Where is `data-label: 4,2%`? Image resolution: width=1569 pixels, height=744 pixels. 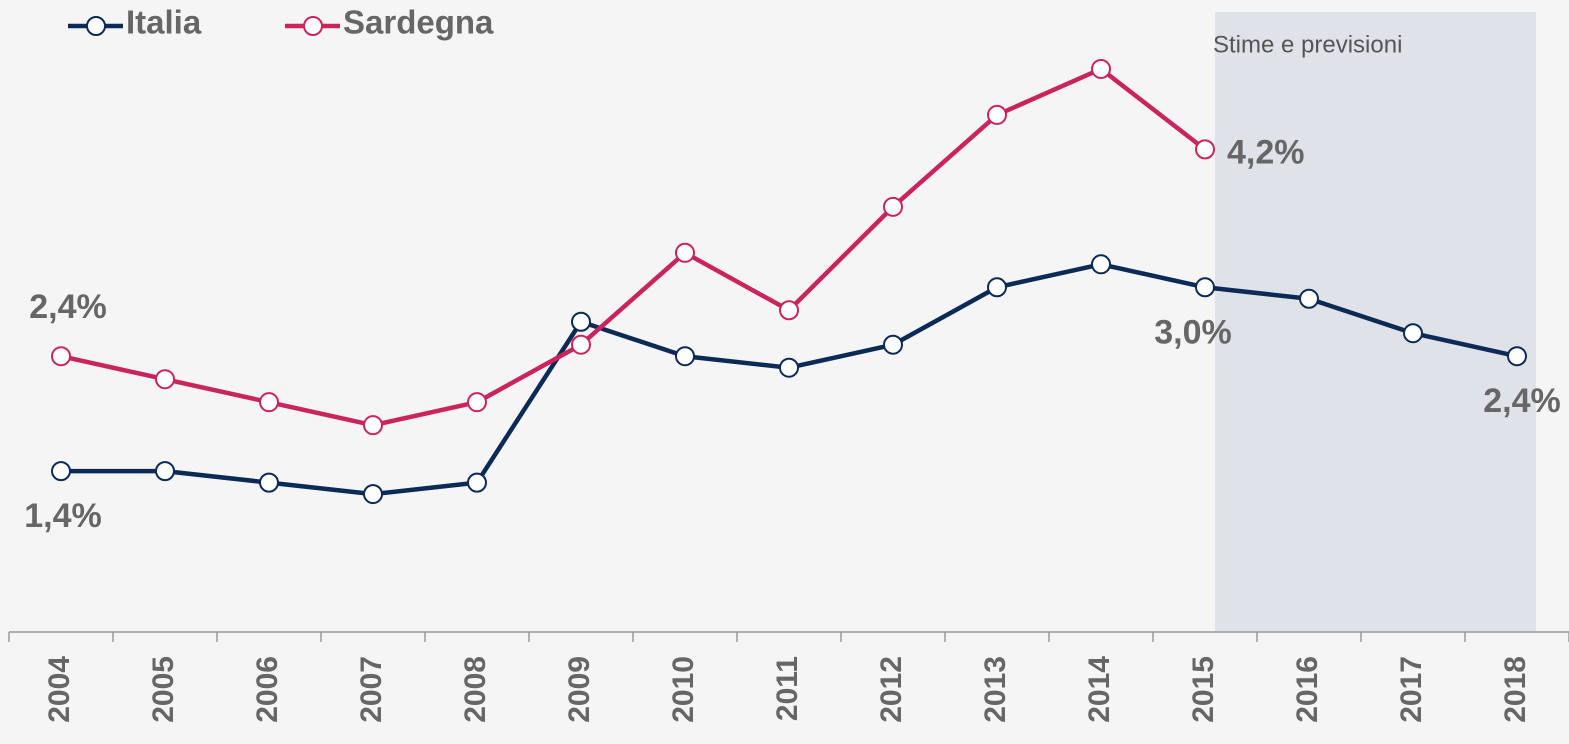
data-label: 4,2% is located at coordinates (1266, 152).